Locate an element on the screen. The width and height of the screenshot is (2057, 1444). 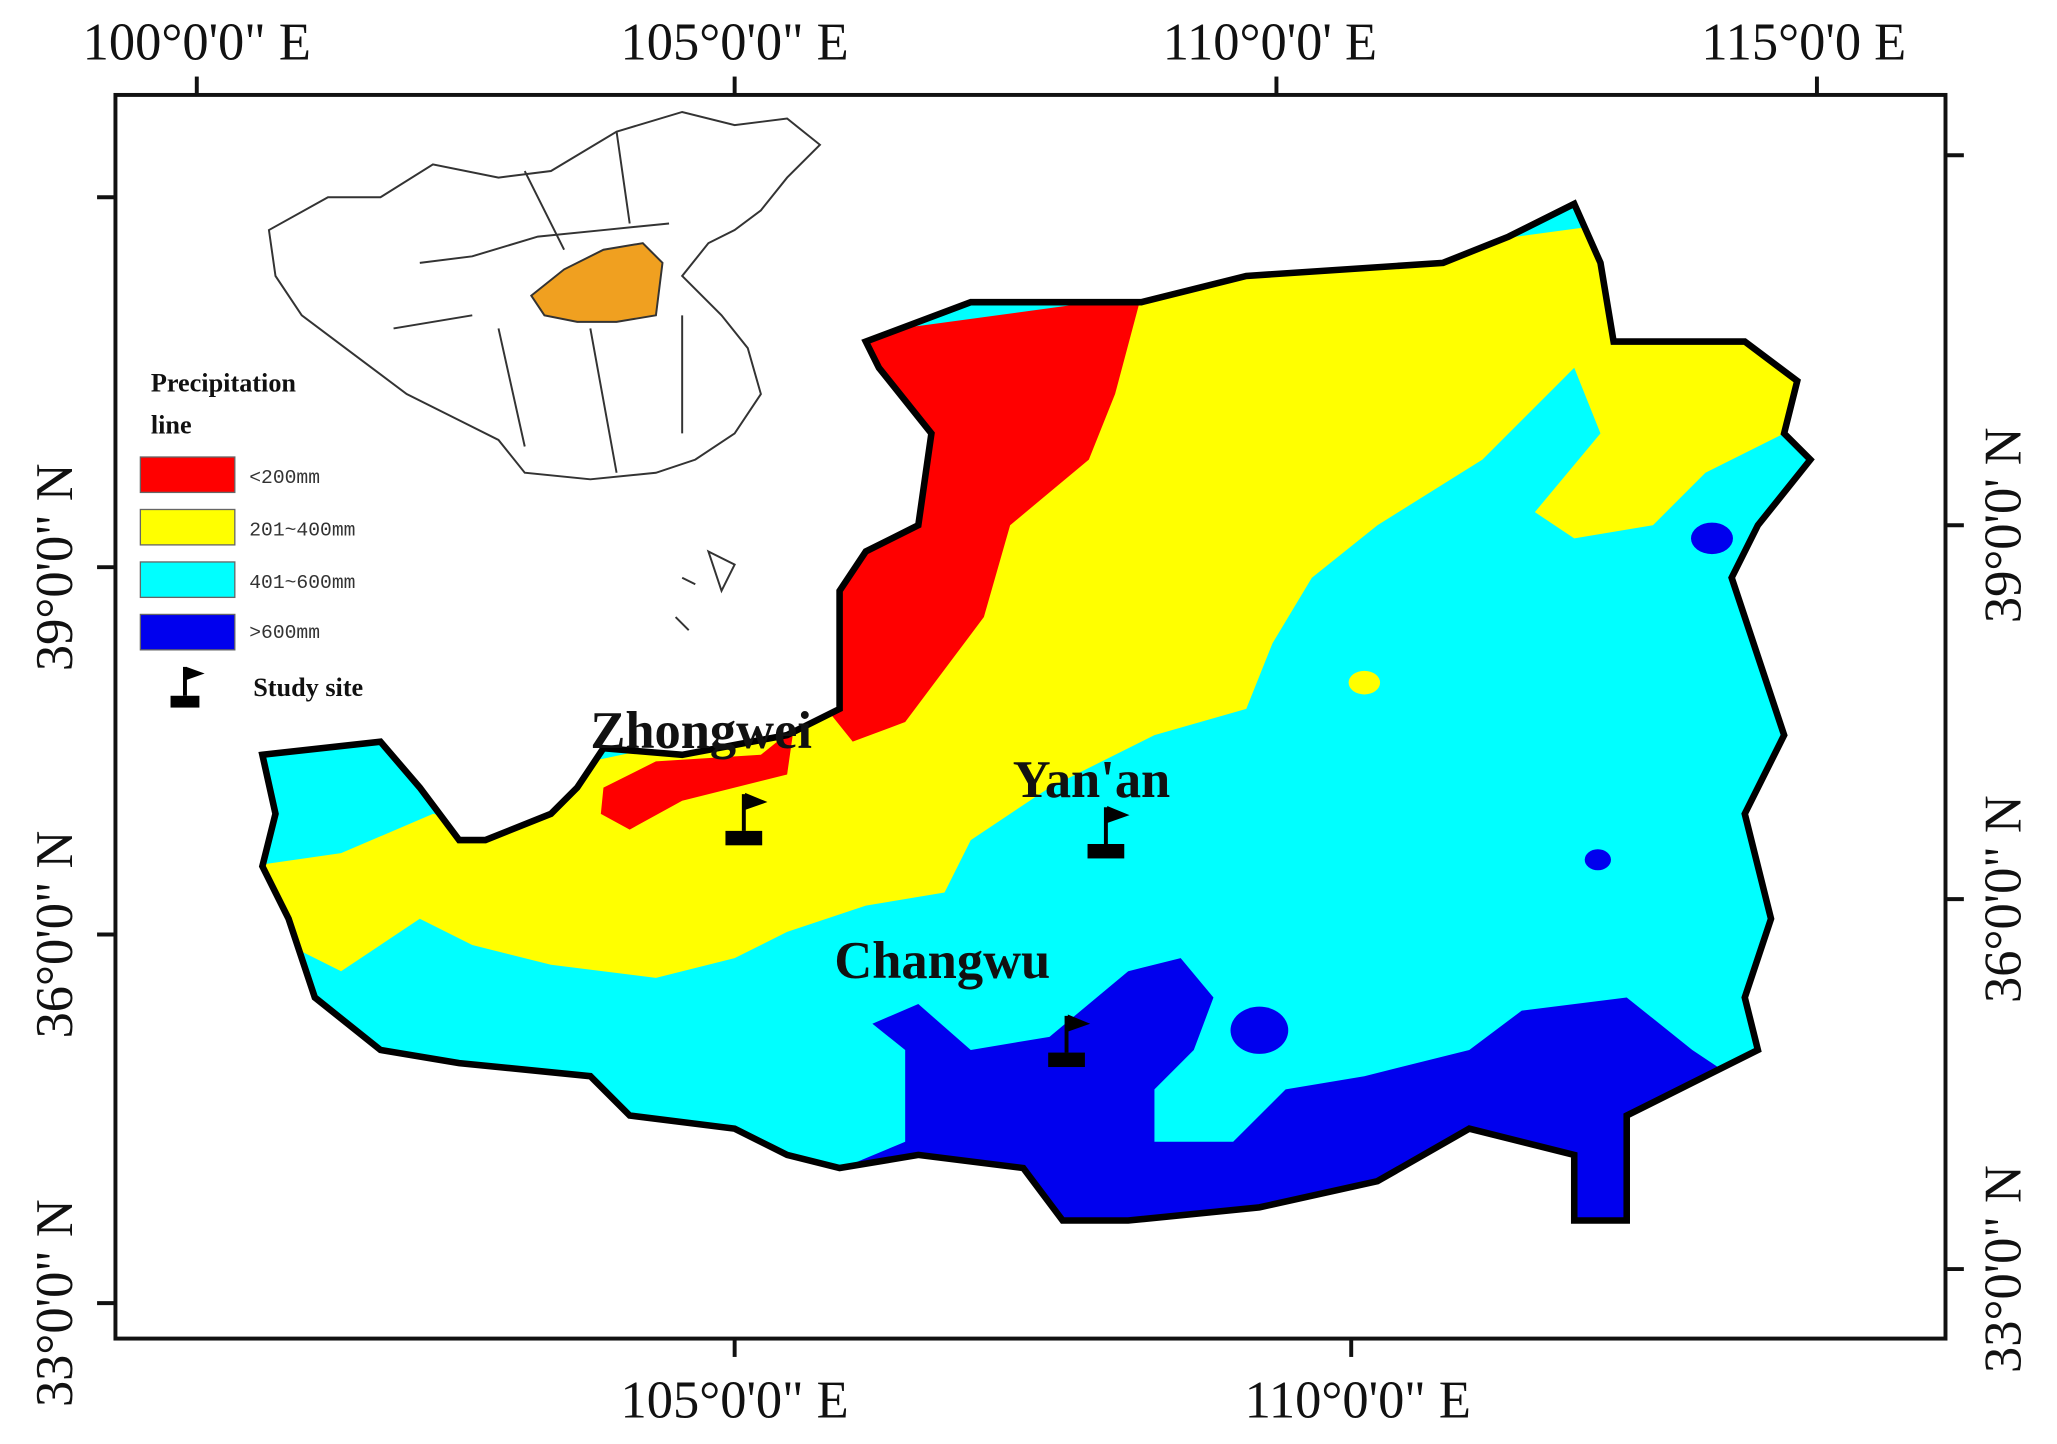
legend-study-site: Study site is located at coordinates (308, 687).